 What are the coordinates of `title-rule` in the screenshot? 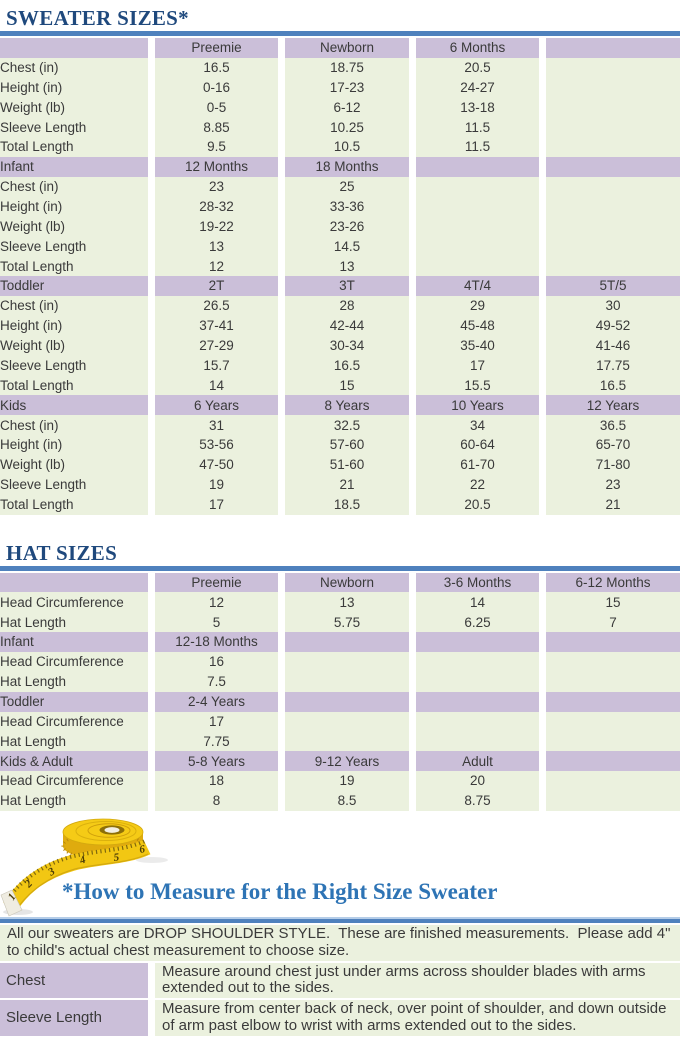 It's located at (340, 33).